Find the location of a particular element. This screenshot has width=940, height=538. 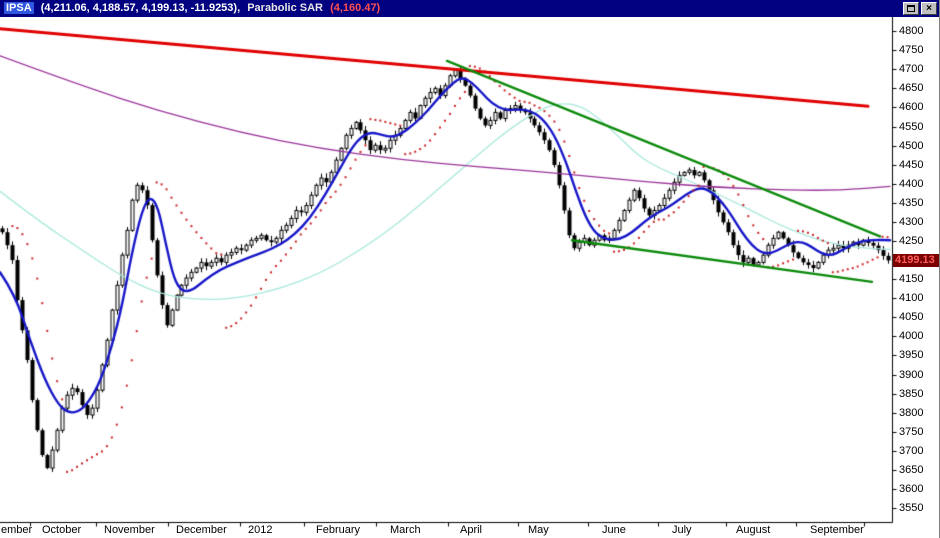

y-axis-label: 4750 is located at coordinates (911, 50).